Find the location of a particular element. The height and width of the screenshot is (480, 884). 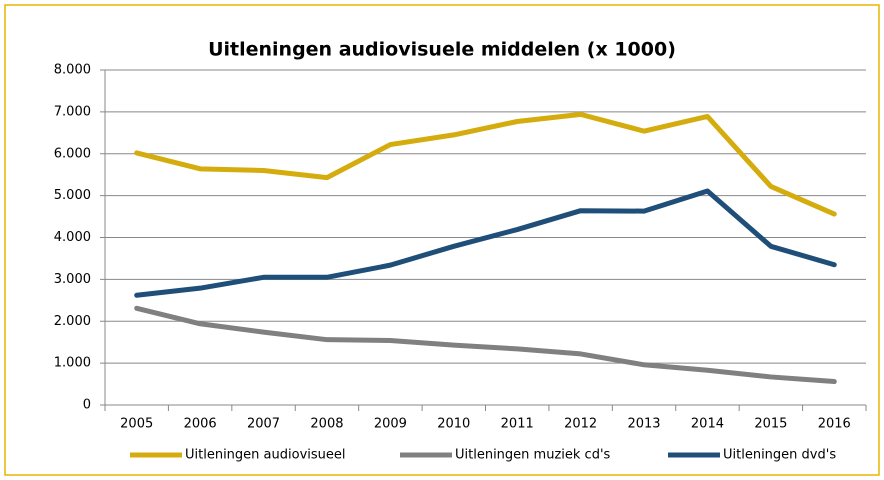

line is located at coordinates (485, 345).